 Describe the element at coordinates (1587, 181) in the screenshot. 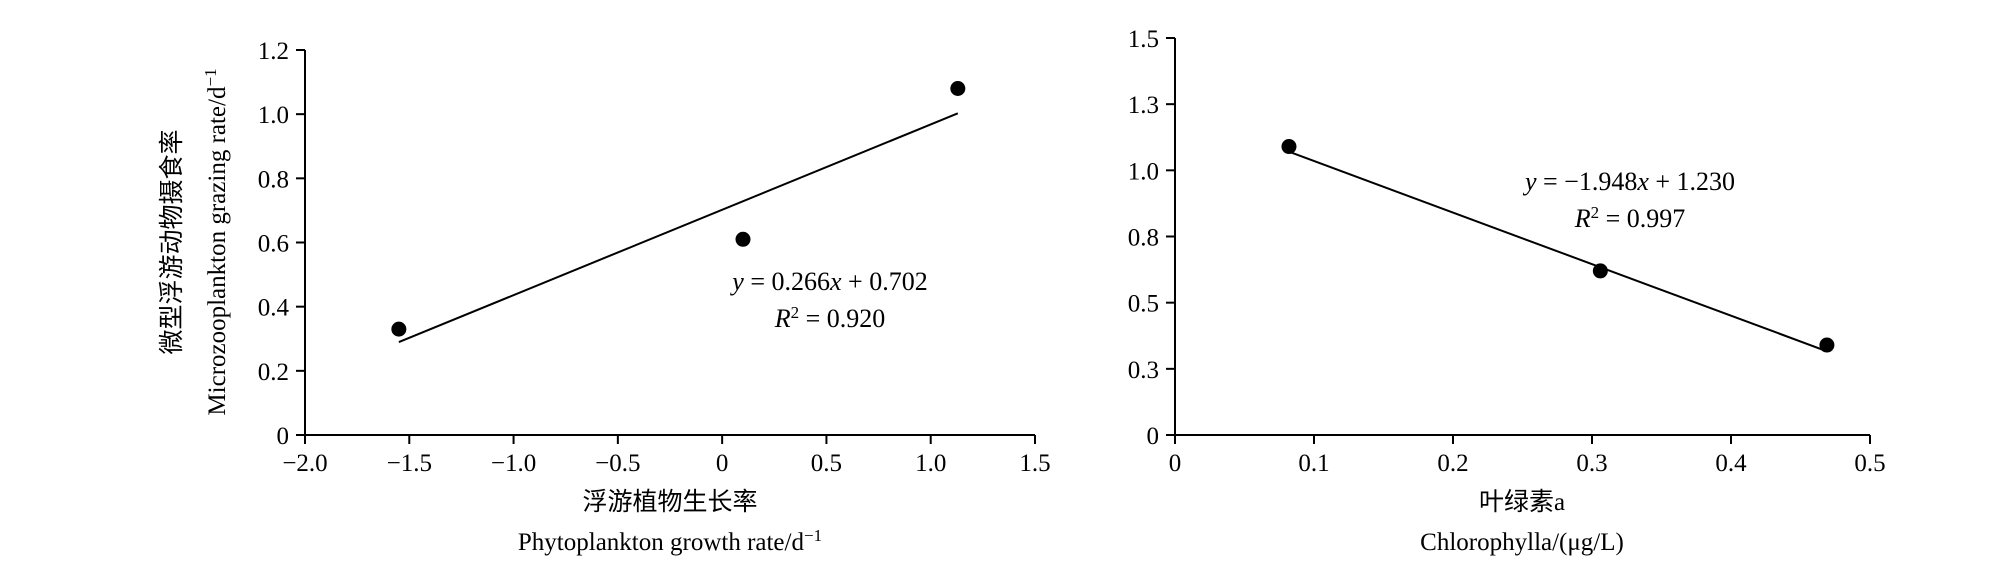

I see `equation-part: = −1.948` at that location.